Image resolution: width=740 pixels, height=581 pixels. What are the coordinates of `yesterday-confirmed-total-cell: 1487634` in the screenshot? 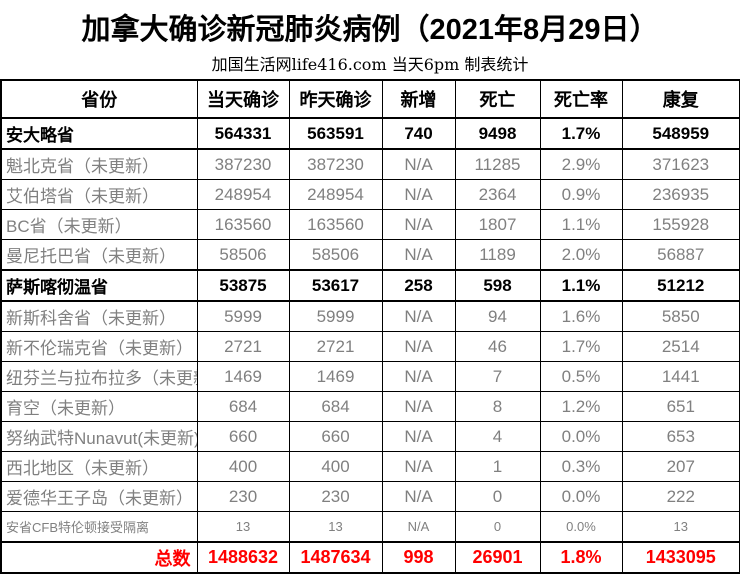 It's located at (335, 557).